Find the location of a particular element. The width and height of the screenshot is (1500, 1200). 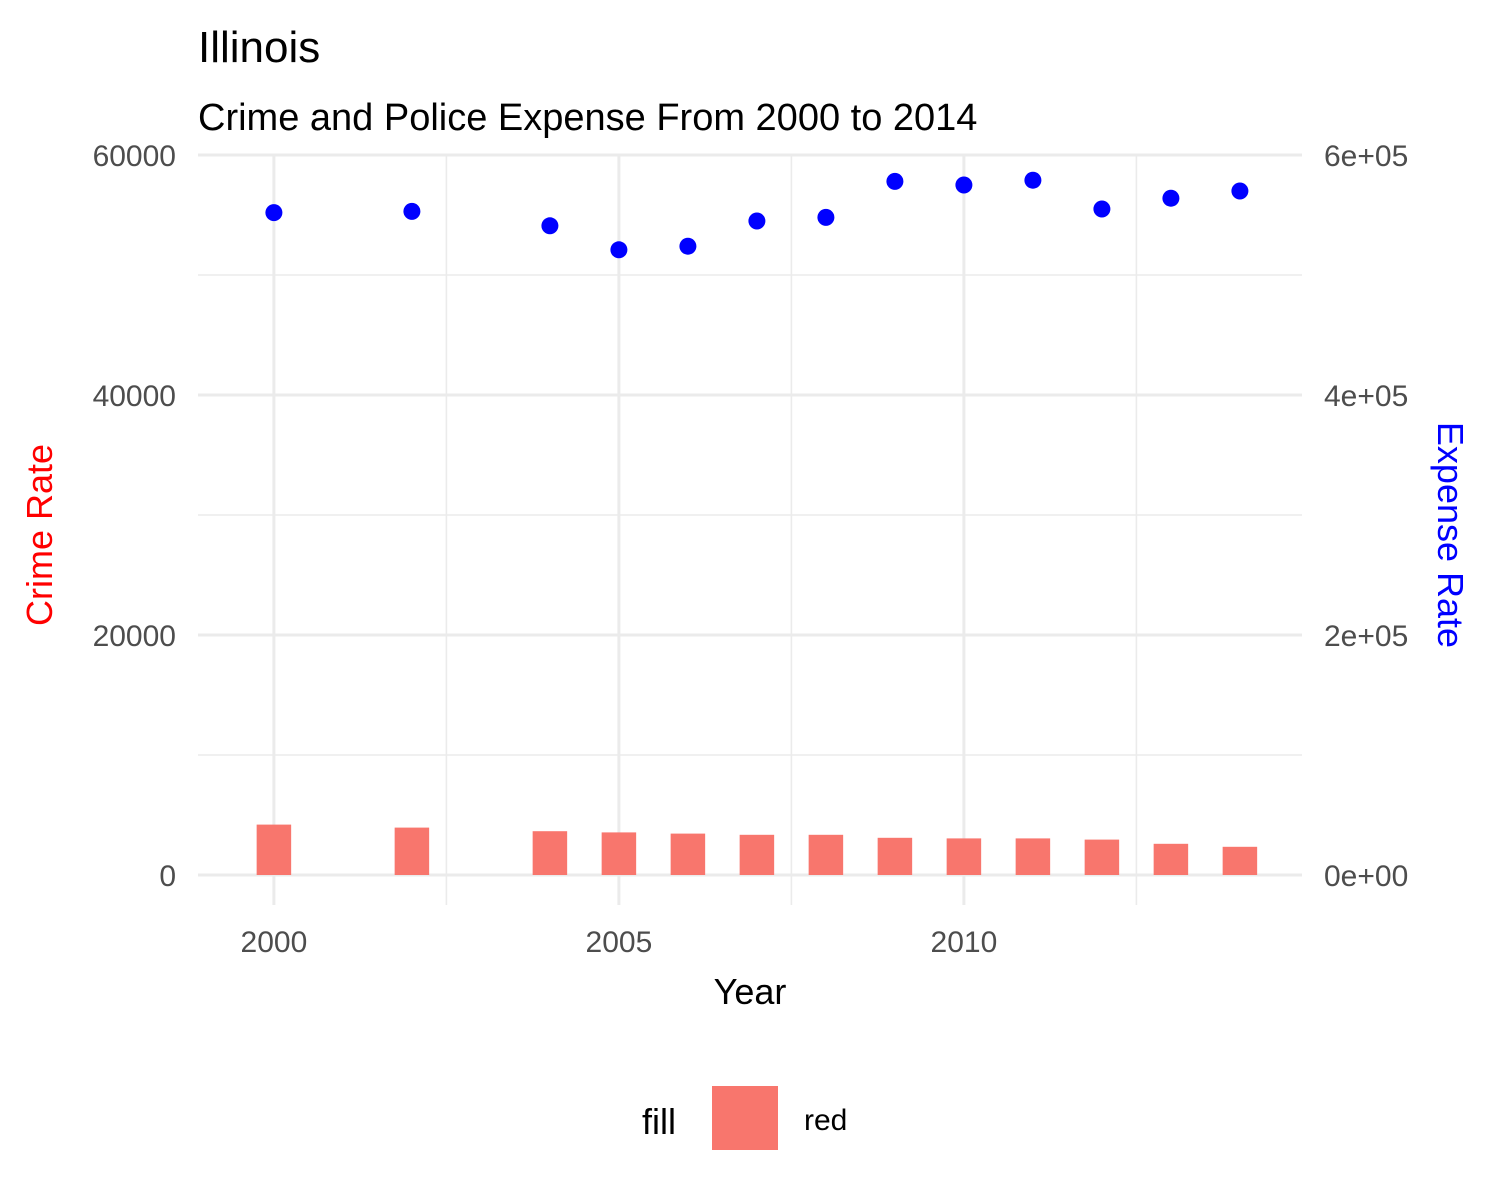

y-tick-label: 60000 is located at coordinates (134, 156).